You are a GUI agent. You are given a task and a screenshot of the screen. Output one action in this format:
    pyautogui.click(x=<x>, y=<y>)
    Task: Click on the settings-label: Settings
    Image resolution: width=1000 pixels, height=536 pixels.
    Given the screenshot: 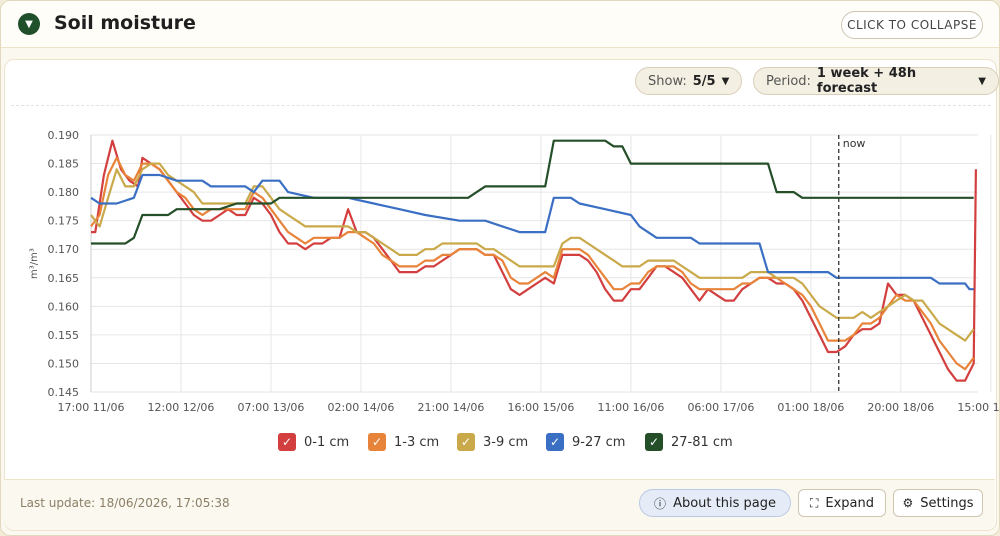 What is the action you would take?
    pyautogui.click(x=947, y=503)
    